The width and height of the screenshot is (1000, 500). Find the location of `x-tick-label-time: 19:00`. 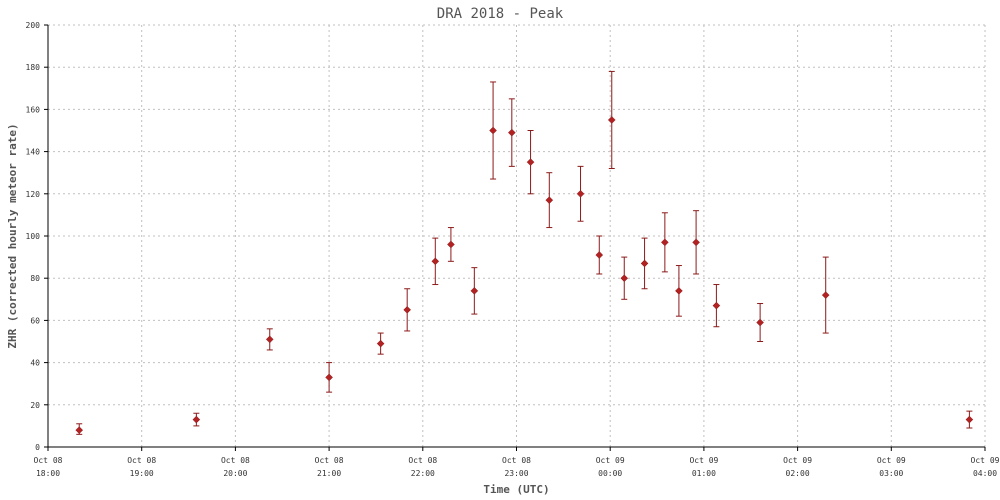

x-tick-label-time: 19:00 is located at coordinates (142, 473).